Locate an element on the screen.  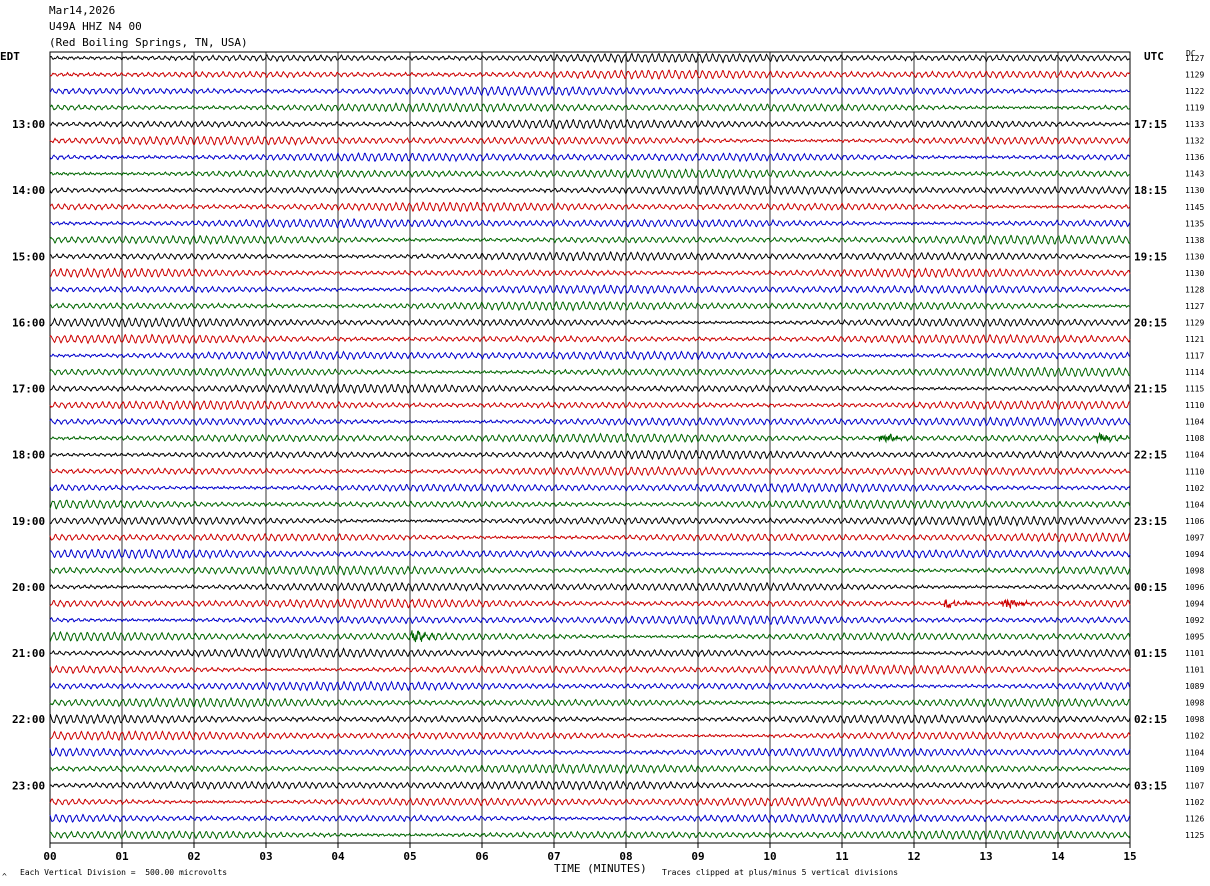
dc-offset-value: 1098 is located at coordinates (1194, 703).